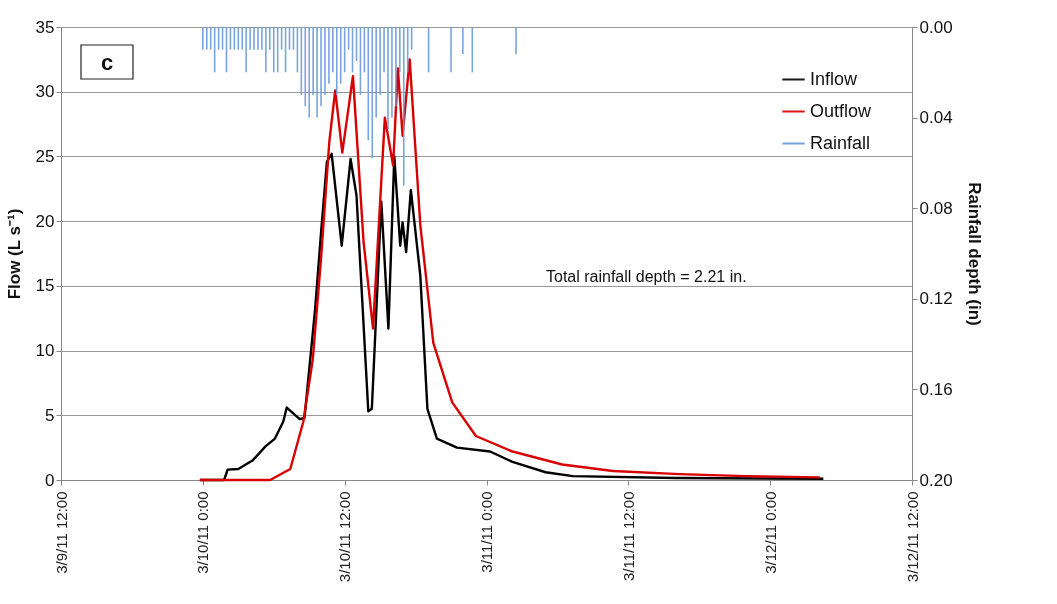 This screenshot has width=1057, height=604. What do you see at coordinates (936, 118) in the screenshot?
I see `y2-tick-label: 0.04` at bounding box center [936, 118].